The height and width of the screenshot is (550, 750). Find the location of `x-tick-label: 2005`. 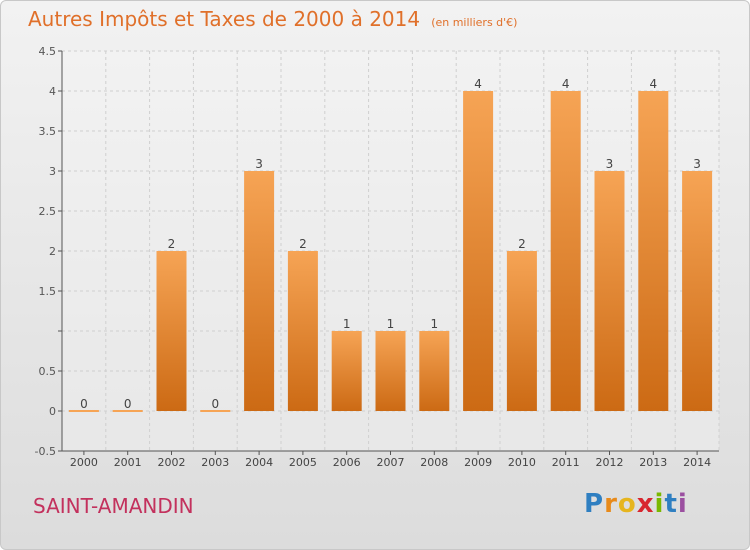

x-tick-label: 2005 is located at coordinates (303, 462).